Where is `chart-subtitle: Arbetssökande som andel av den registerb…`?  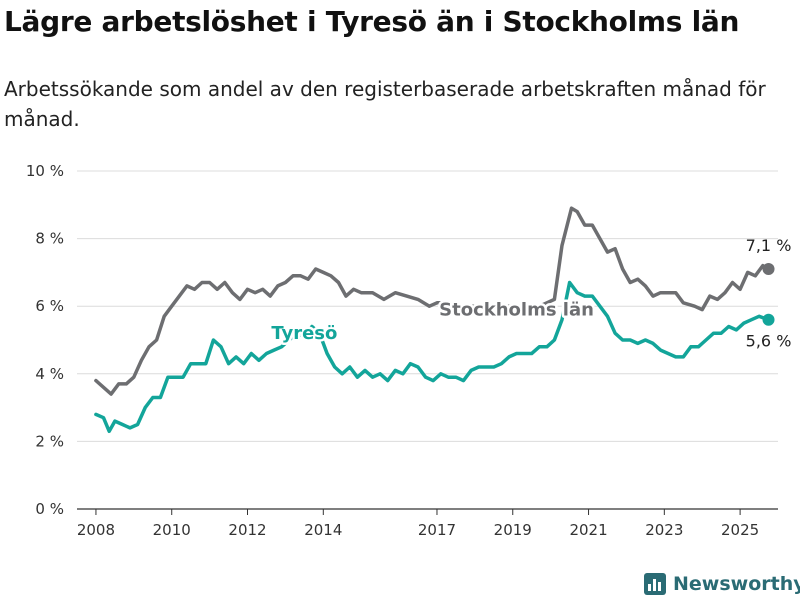 chart-subtitle: Arbetssökande som andel av den registerb… is located at coordinates (385, 104).